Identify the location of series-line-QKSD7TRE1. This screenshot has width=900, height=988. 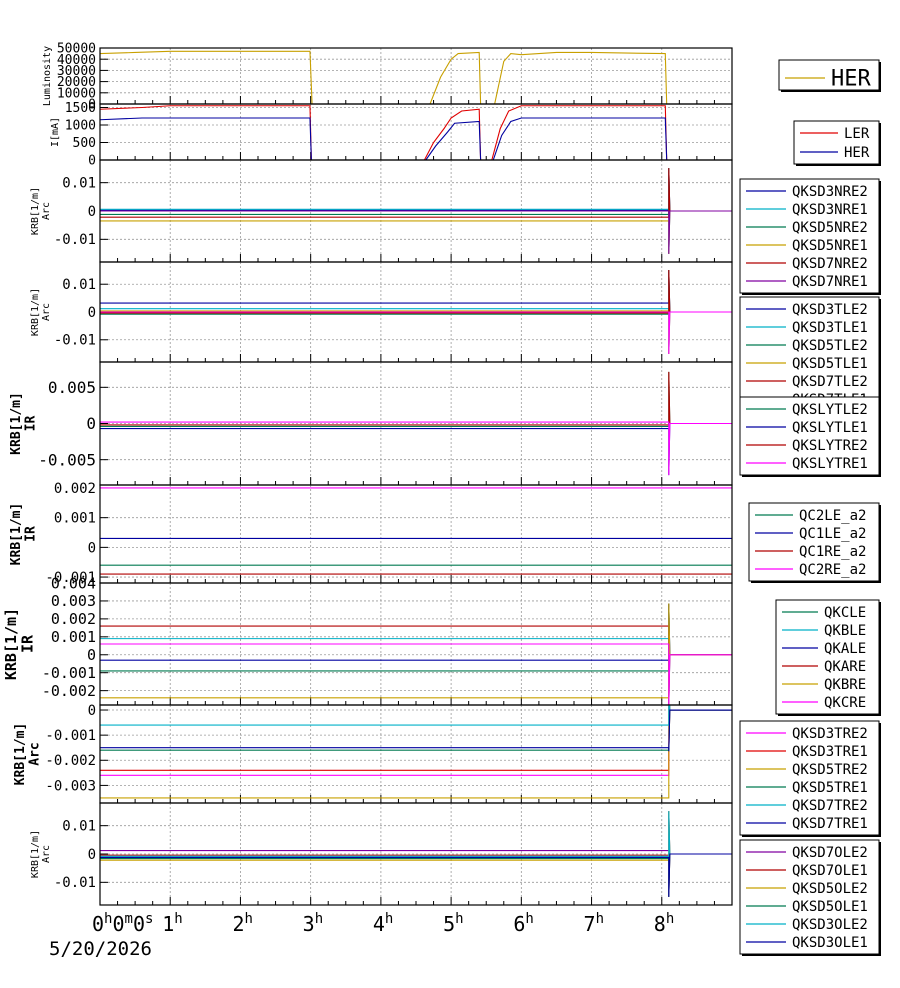
(416, 730).